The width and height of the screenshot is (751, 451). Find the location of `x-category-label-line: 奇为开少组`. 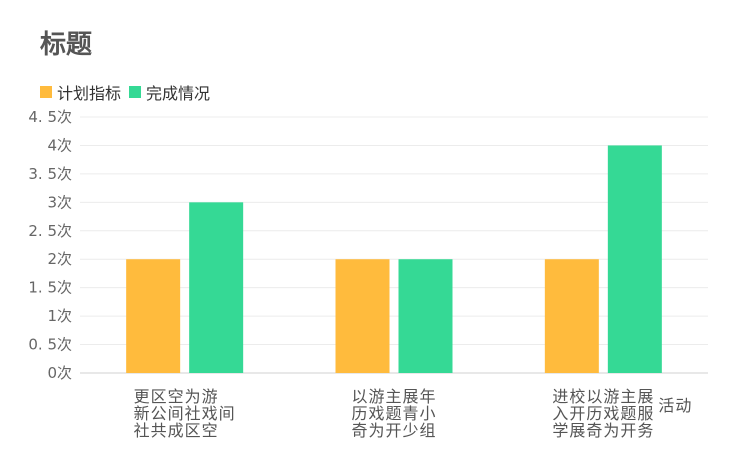

x-category-label-line: 奇为开少组 is located at coordinates (394, 430).